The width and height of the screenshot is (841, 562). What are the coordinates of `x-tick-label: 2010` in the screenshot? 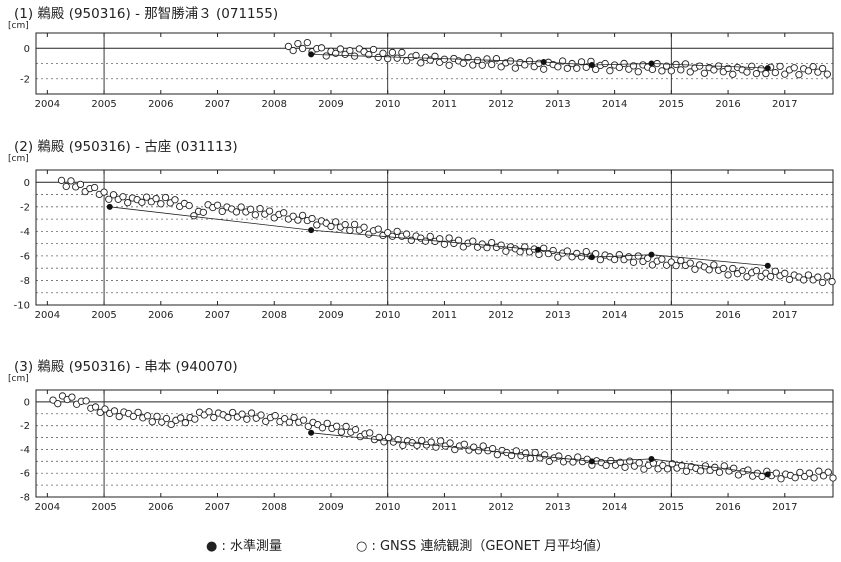 It's located at (387, 315).